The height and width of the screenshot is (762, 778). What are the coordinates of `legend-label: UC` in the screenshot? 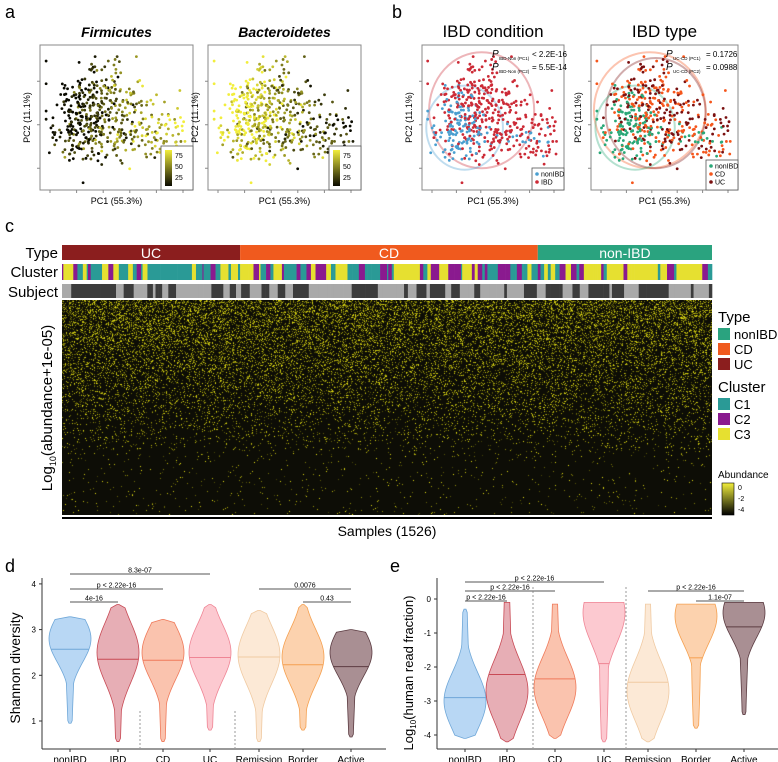 It's located at (743, 364).